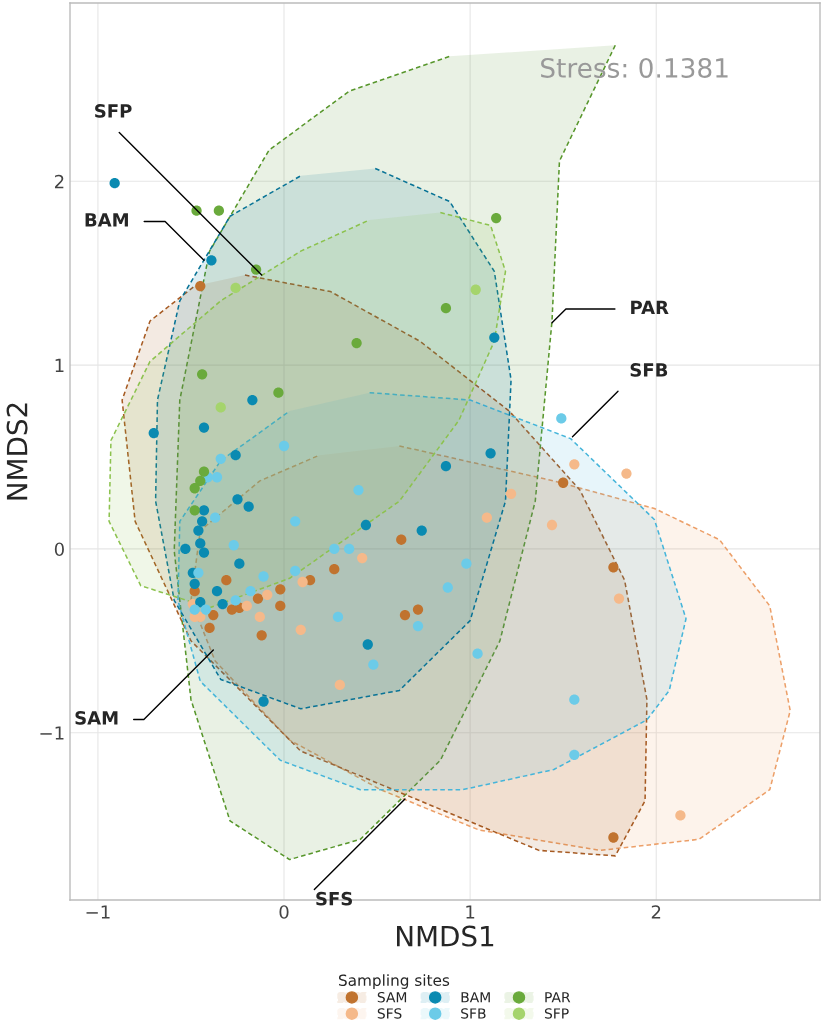 Image resolution: width=826 pixels, height=1026 pixels. Describe the element at coordinates (389, 1013) in the screenshot. I see `legend-label: SFS` at that location.